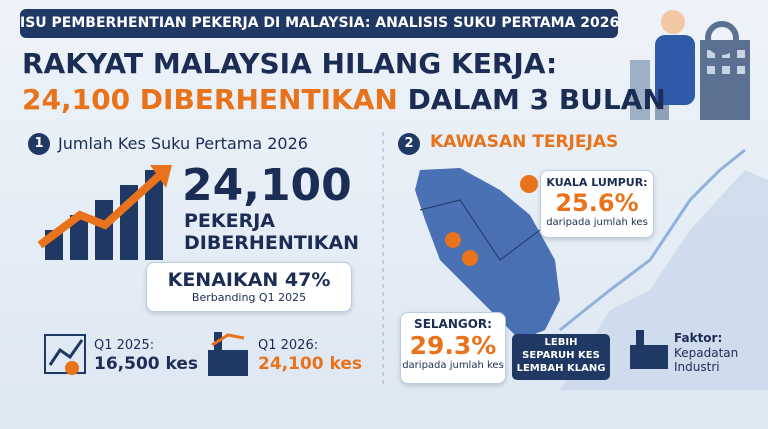 The image size is (768, 429). What do you see at coordinates (272, 243) in the screenshot?
I see `big-label: DIBERHENTIKAN` at bounding box center [272, 243].